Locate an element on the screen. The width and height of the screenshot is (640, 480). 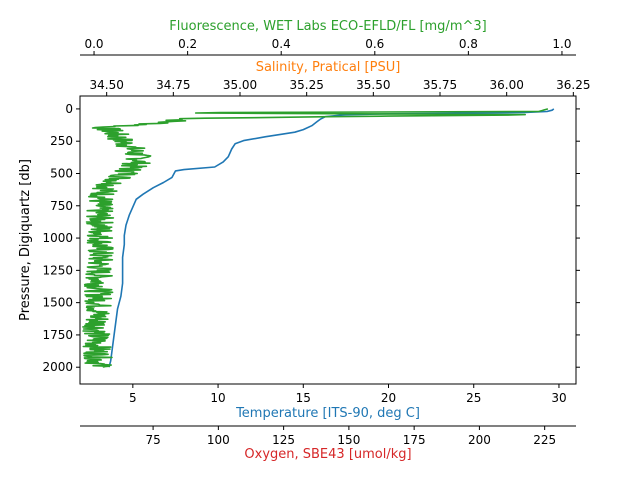
temperature-tick-label: 25 is located at coordinates (473, 398).